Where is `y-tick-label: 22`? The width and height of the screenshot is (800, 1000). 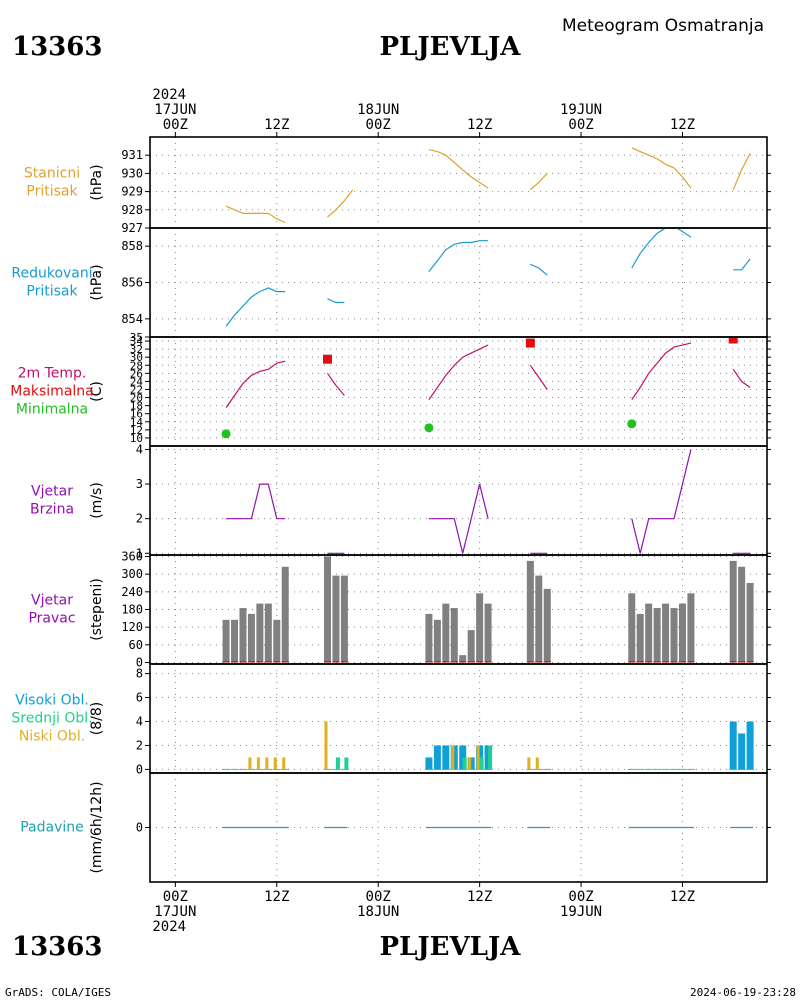 y-tick-label: 22 is located at coordinates (136, 389).